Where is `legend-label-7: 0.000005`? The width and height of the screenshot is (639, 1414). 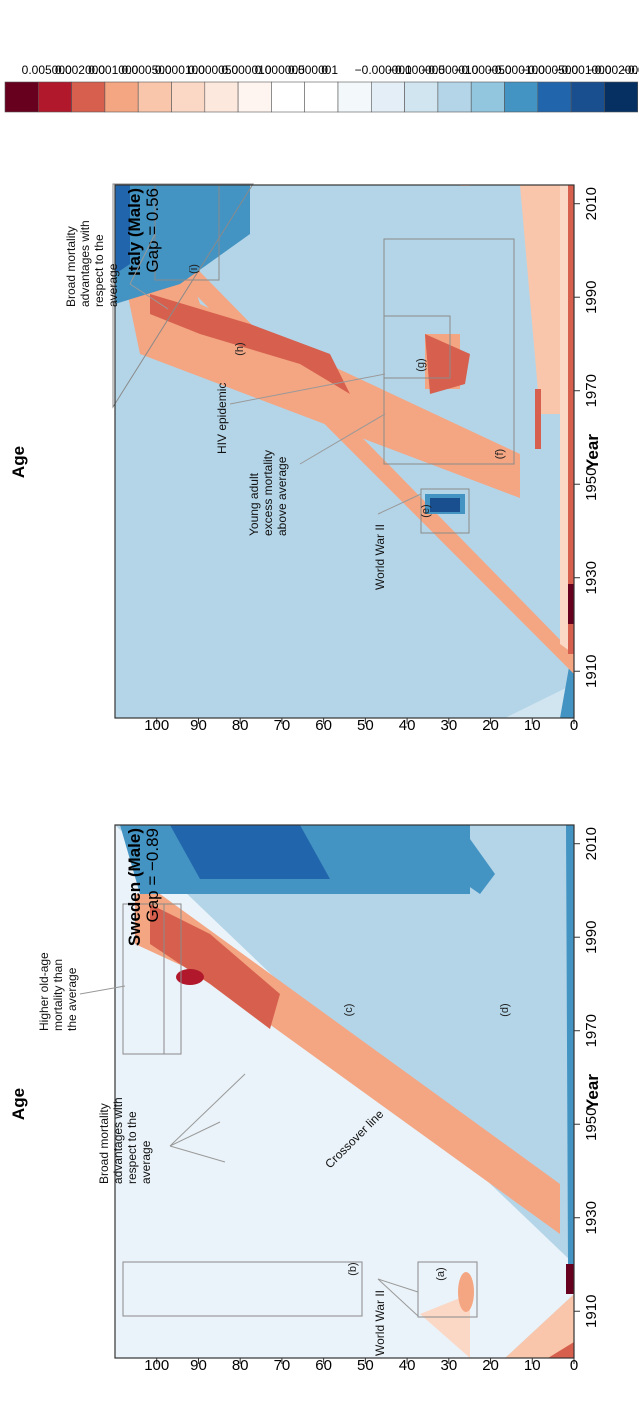 legend-label-7: 0.000005 is located at coordinates (280, 70).